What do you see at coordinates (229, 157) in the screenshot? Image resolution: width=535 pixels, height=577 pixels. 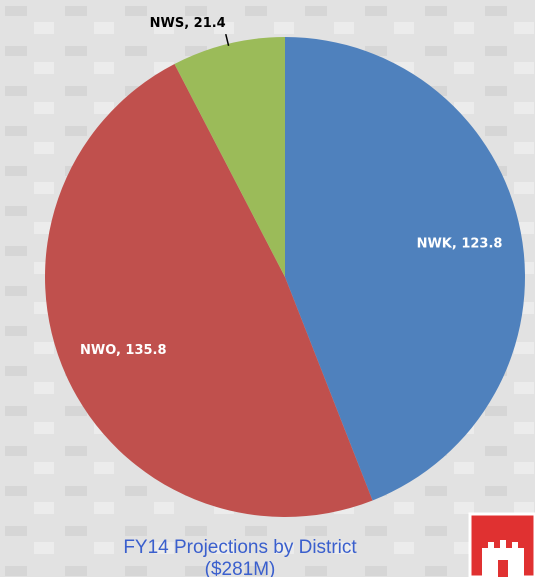 I see `pie-slice` at bounding box center [229, 157].